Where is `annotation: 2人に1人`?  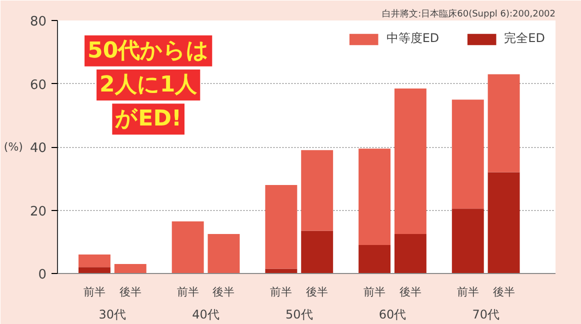
annotation: 2人に1人 is located at coordinates (149, 85).